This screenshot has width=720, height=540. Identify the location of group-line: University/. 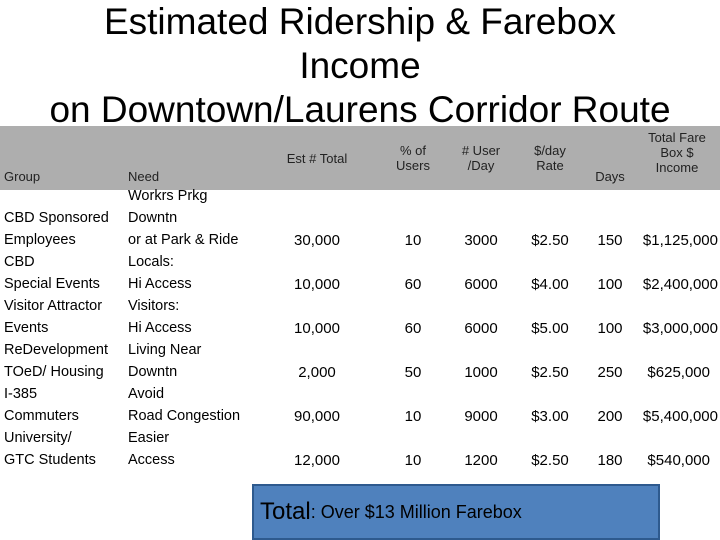
(38, 438).